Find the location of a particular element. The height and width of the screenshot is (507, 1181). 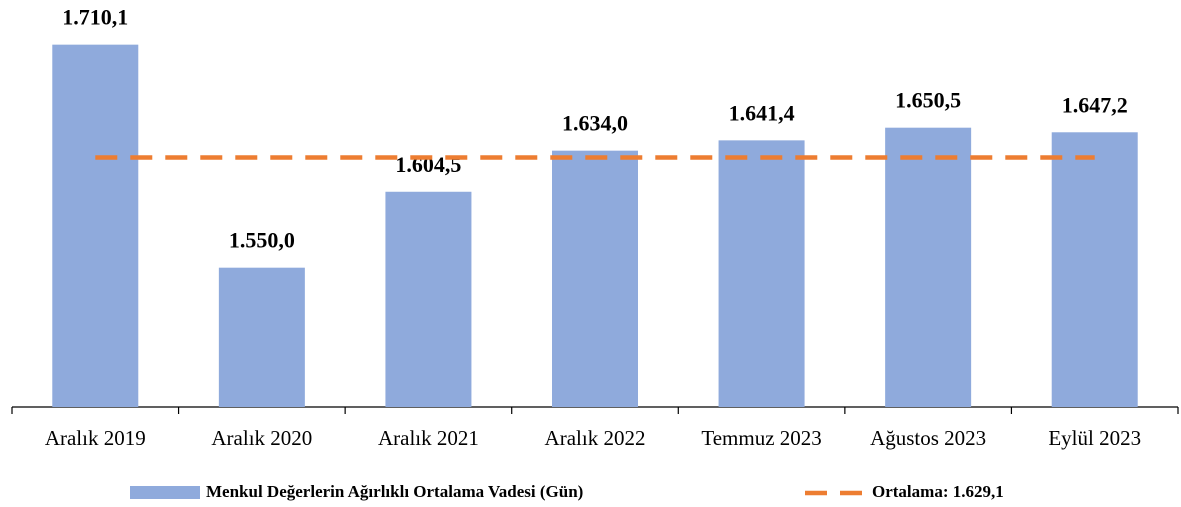

data-label: 1.647,2 is located at coordinates (1095, 104).